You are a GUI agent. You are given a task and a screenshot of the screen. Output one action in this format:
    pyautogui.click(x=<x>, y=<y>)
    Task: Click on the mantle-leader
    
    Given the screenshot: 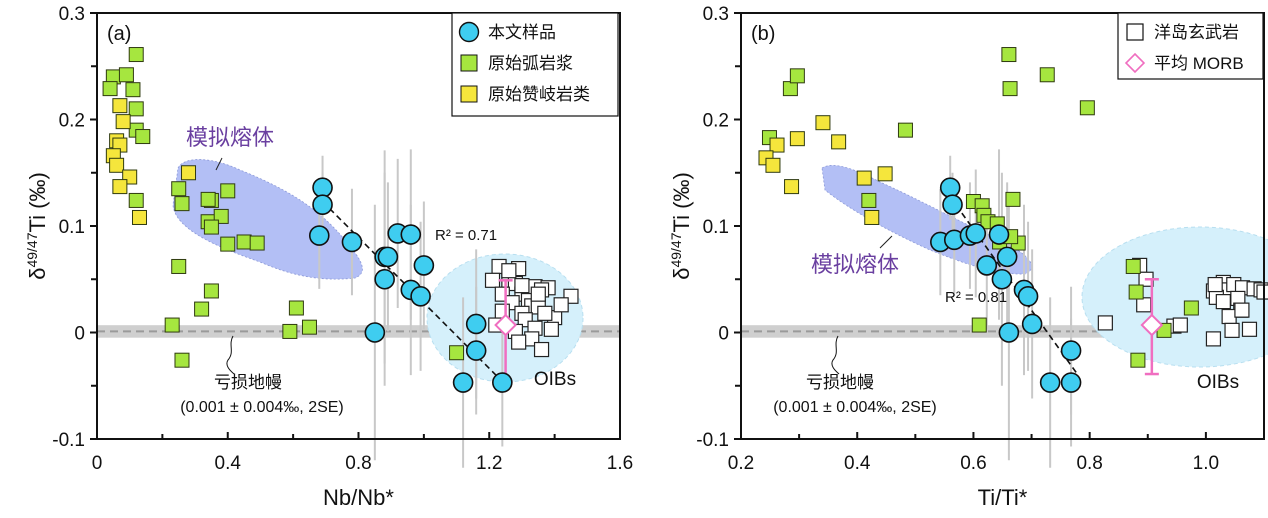 What is the action you would take?
    pyautogui.click(x=230, y=355)
    